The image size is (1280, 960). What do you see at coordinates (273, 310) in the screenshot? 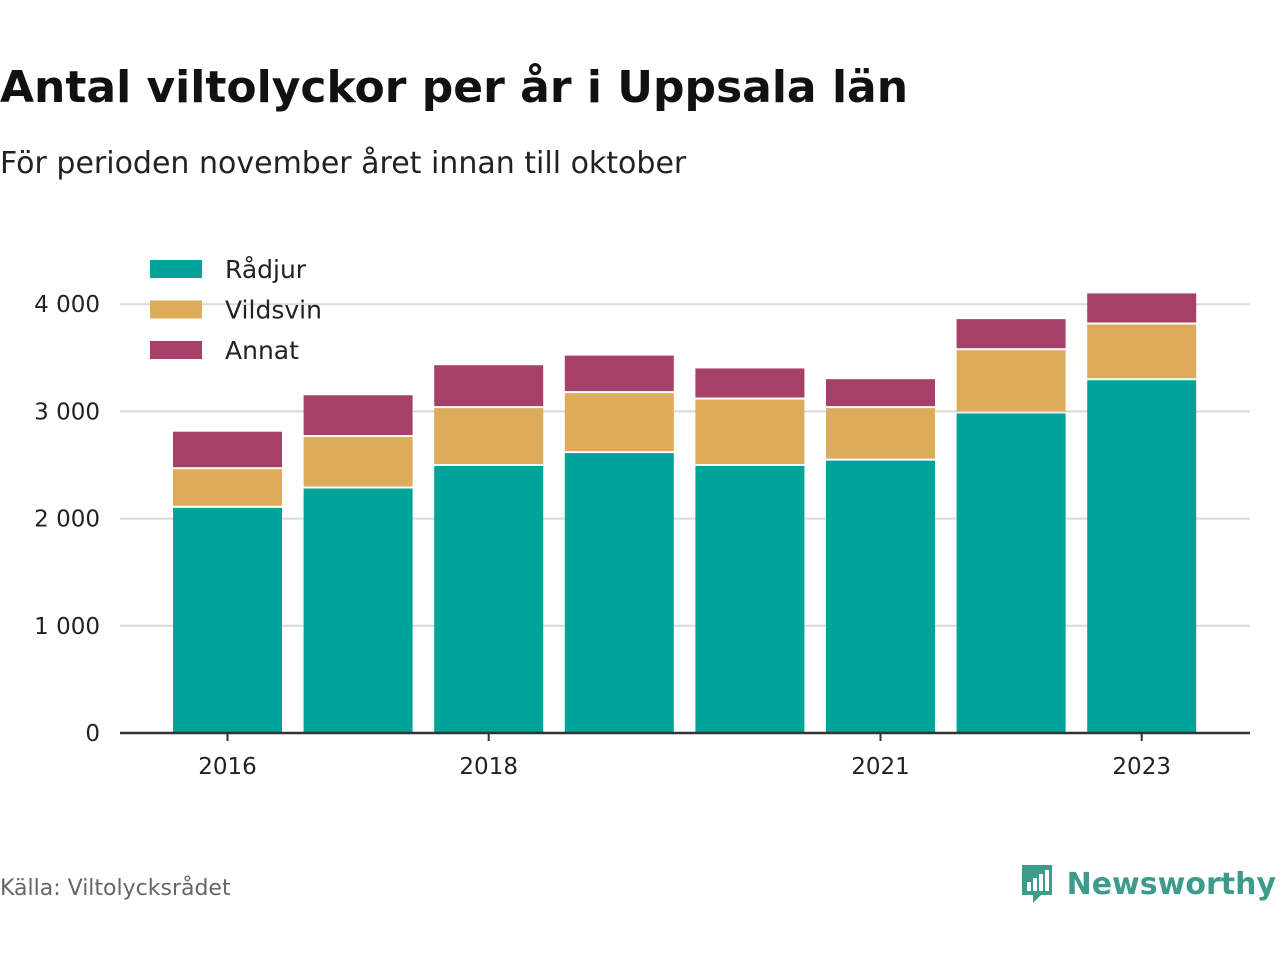
I see `legend-label: Vildsvin` at bounding box center [273, 310].